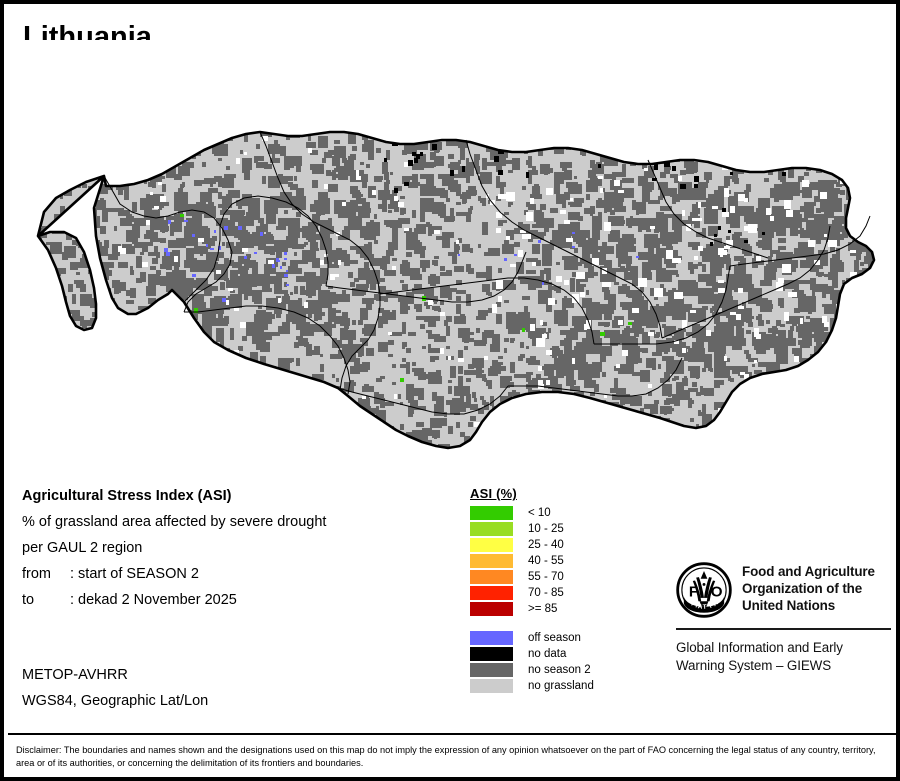  What do you see at coordinates (452, 734) in the screenshot?
I see `disclaimer-divider` at bounding box center [452, 734].